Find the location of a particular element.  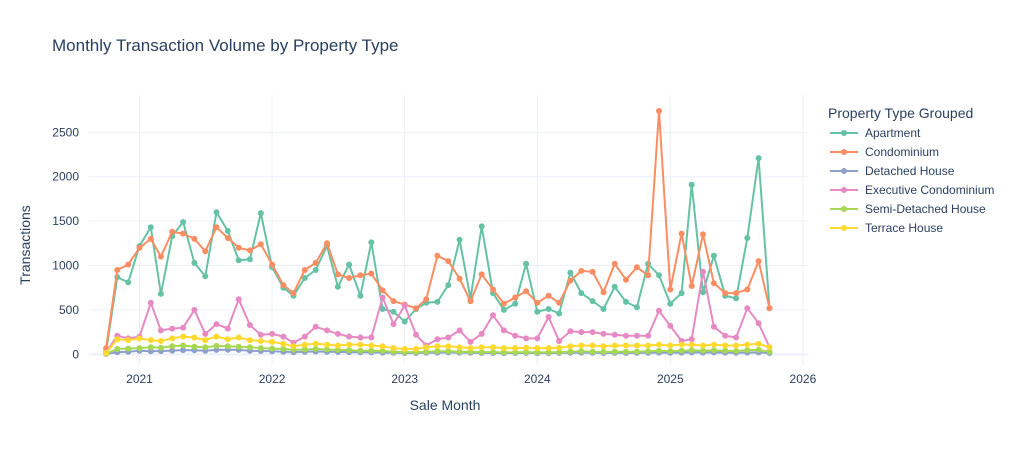

x-tick-label: 2026 is located at coordinates (803, 379).